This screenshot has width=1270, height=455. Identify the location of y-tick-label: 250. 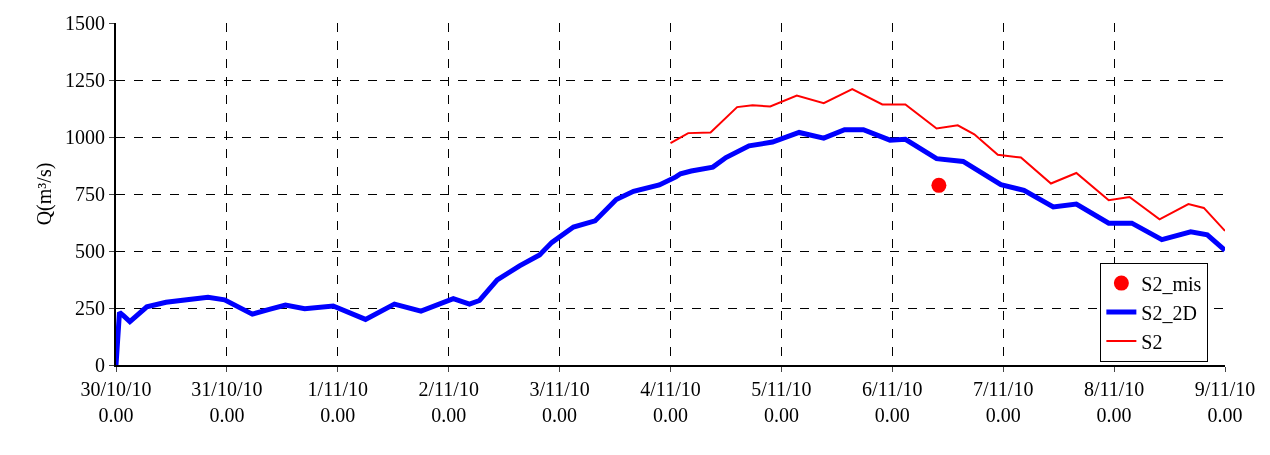
(90, 308).